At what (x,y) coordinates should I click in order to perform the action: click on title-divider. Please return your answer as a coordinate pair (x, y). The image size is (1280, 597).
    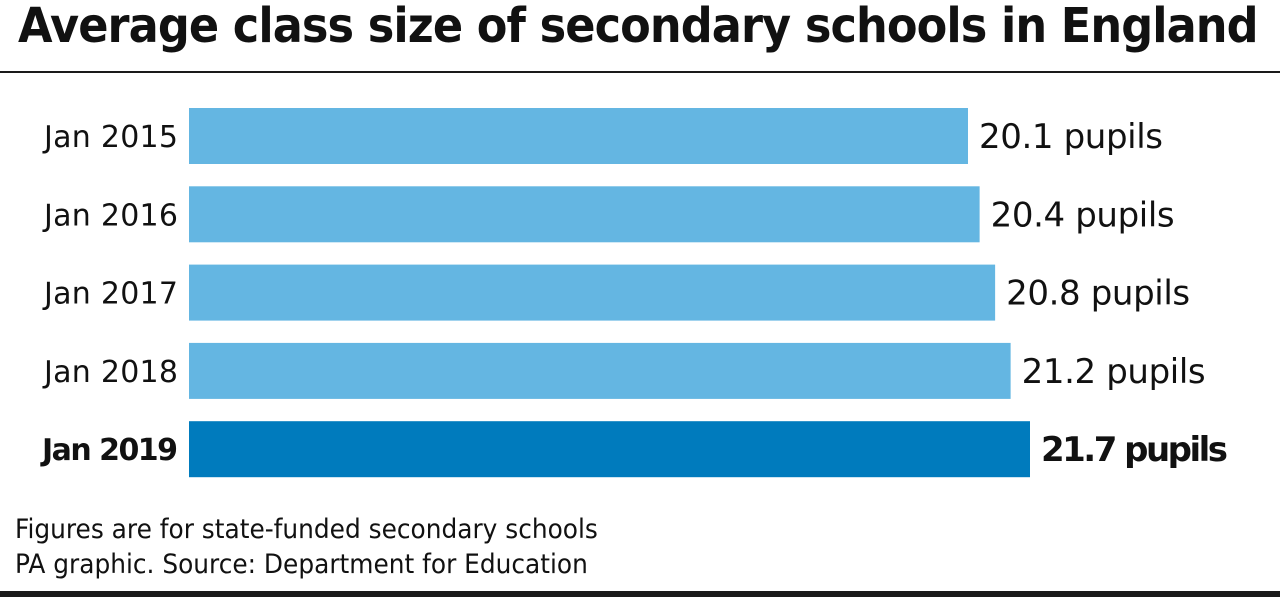
    Looking at the image, I should click on (640, 72).